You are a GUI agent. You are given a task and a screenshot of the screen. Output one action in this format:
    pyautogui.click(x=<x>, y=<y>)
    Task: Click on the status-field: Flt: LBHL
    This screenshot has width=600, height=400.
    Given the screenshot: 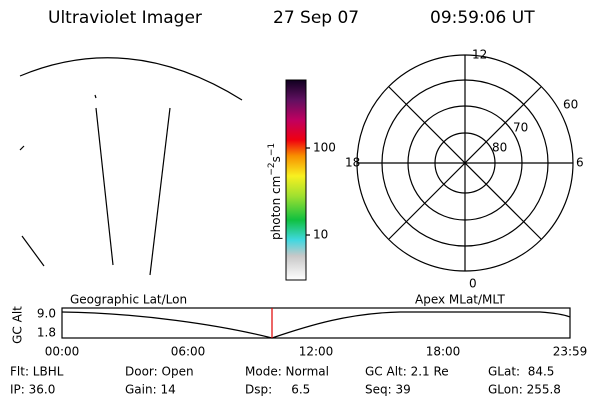 What is the action you would take?
    pyautogui.click(x=37, y=372)
    